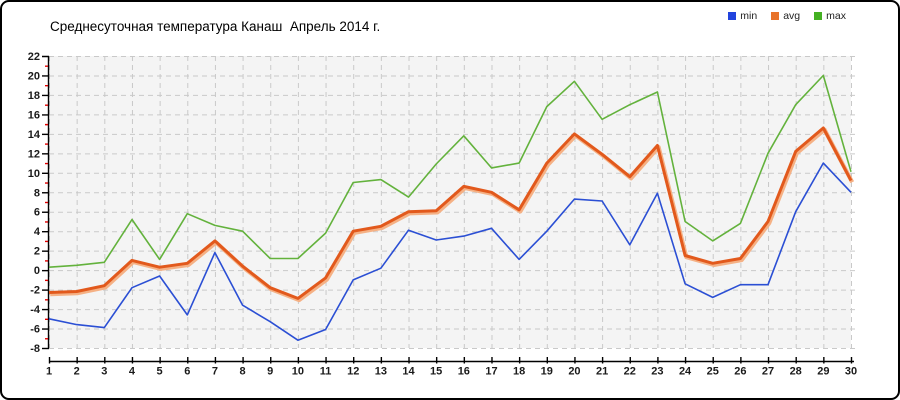 Image resolution: width=900 pixels, height=400 pixels. Describe the element at coordinates (685, 372) in the screenshot. I see `svg-text: 24` at that location.